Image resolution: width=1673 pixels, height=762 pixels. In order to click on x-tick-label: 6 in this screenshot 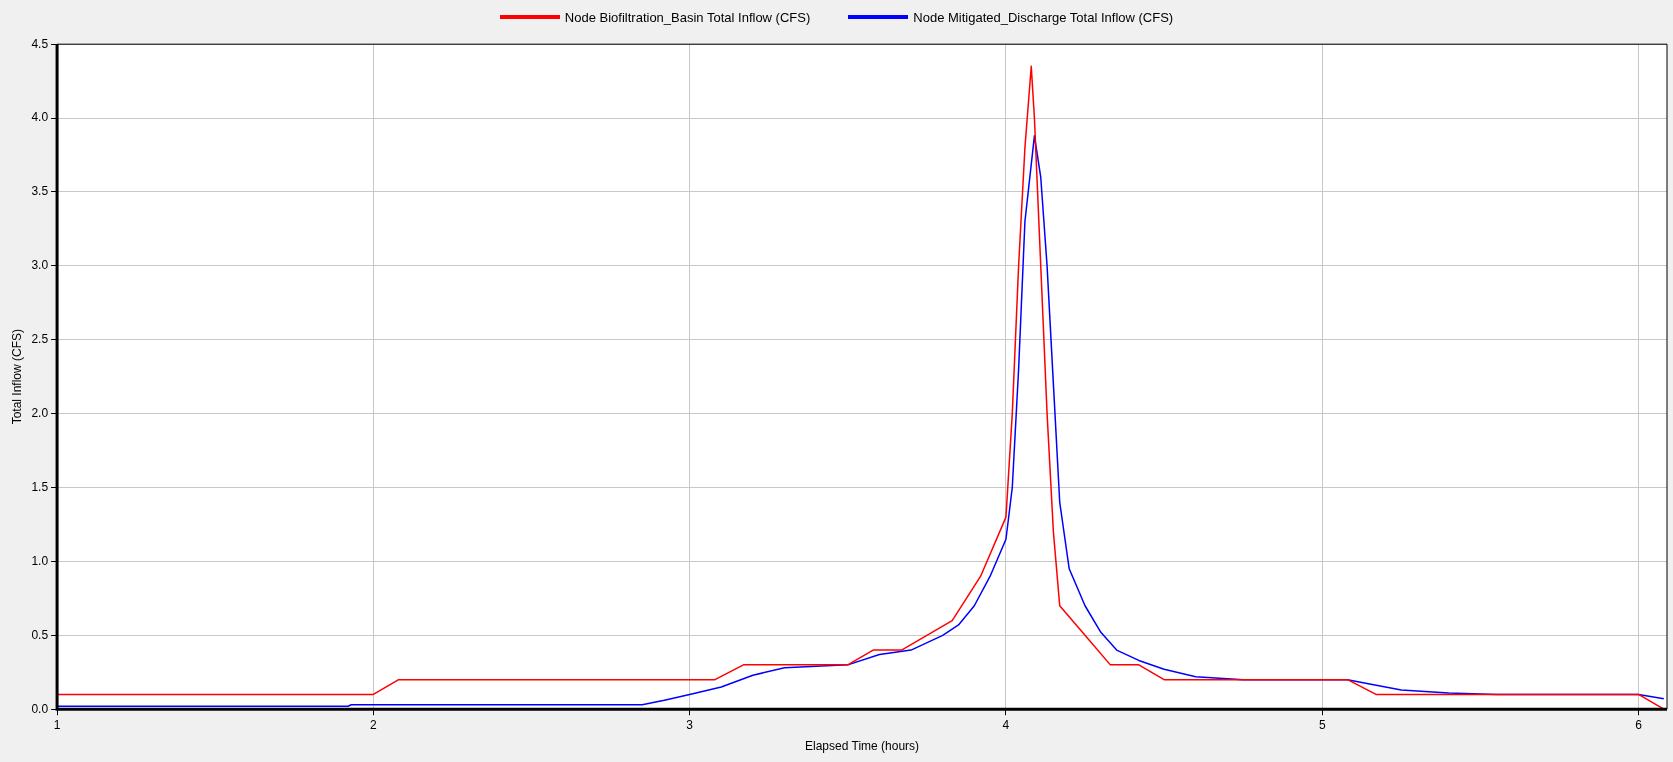, I will do `click(1639, 724)`.